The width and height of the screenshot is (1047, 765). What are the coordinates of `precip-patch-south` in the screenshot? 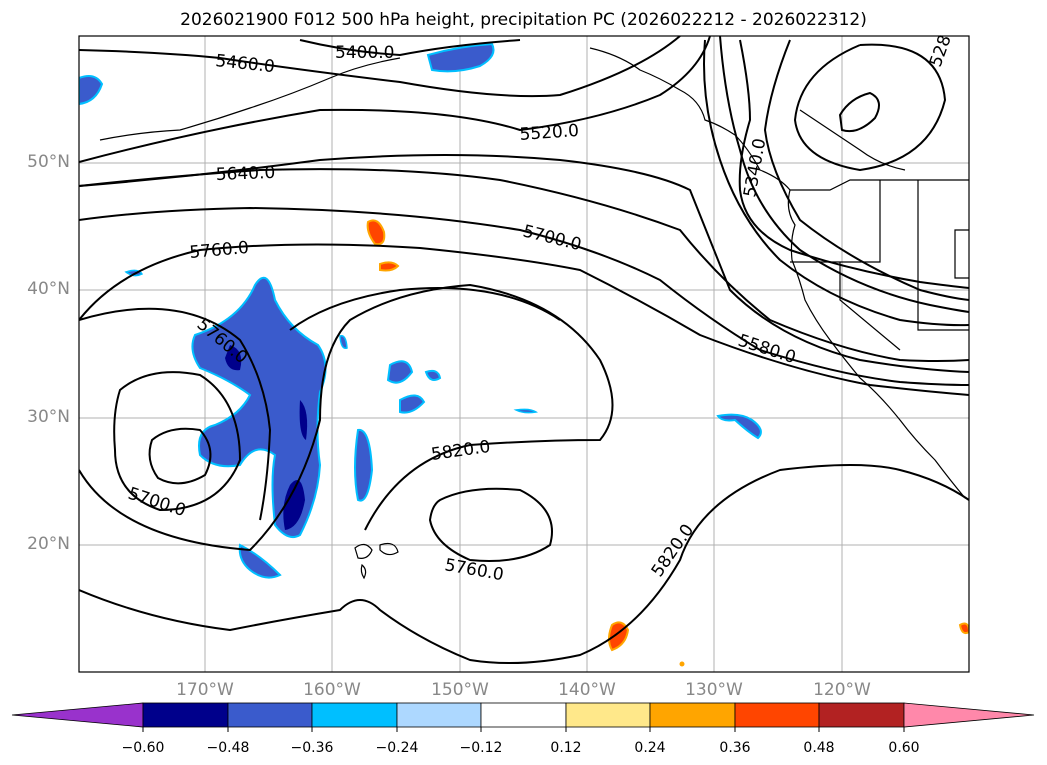 It's located at (260, 561).